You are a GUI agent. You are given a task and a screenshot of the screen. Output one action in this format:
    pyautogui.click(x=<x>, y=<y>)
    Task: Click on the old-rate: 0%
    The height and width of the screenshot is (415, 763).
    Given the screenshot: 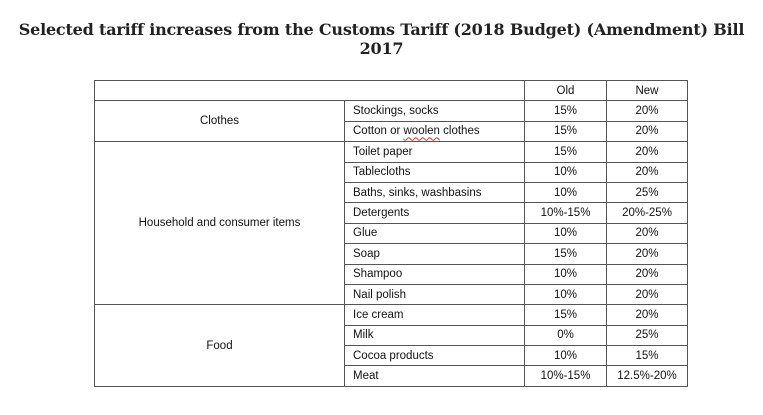 What is the action you would take?
    pyautogui.click(x=565, y=335)
    